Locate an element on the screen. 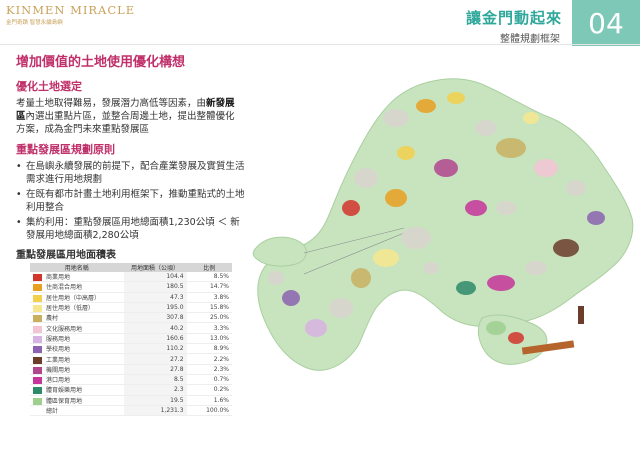 This screenshot has height=454, width=640. industrial-zone is located at coordinates (581, 315).